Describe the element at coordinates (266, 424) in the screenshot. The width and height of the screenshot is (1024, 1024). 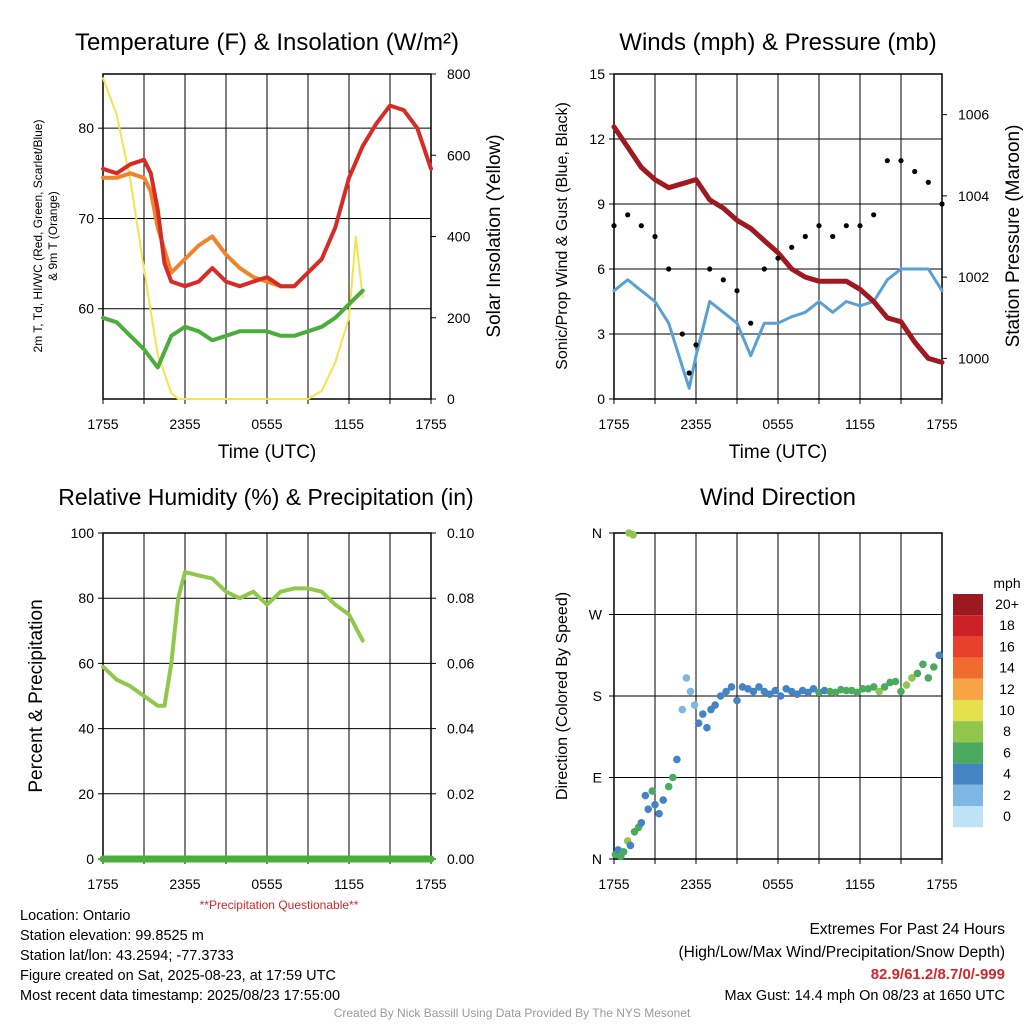
I see `temp-xtick-label: 0555` at that location.